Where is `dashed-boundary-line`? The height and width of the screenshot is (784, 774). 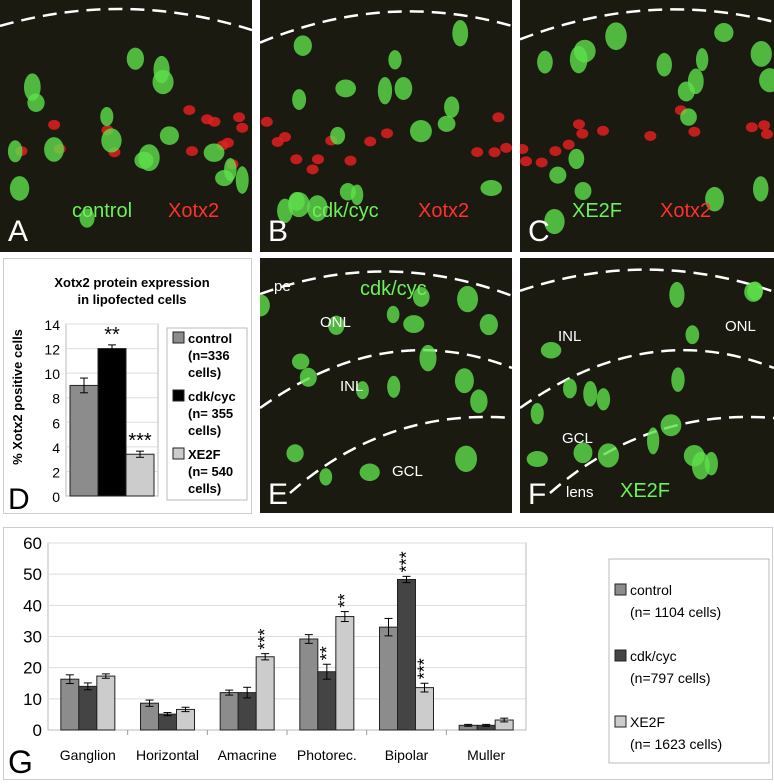
dashed-boundary-line is located at coordinates (386, 283).